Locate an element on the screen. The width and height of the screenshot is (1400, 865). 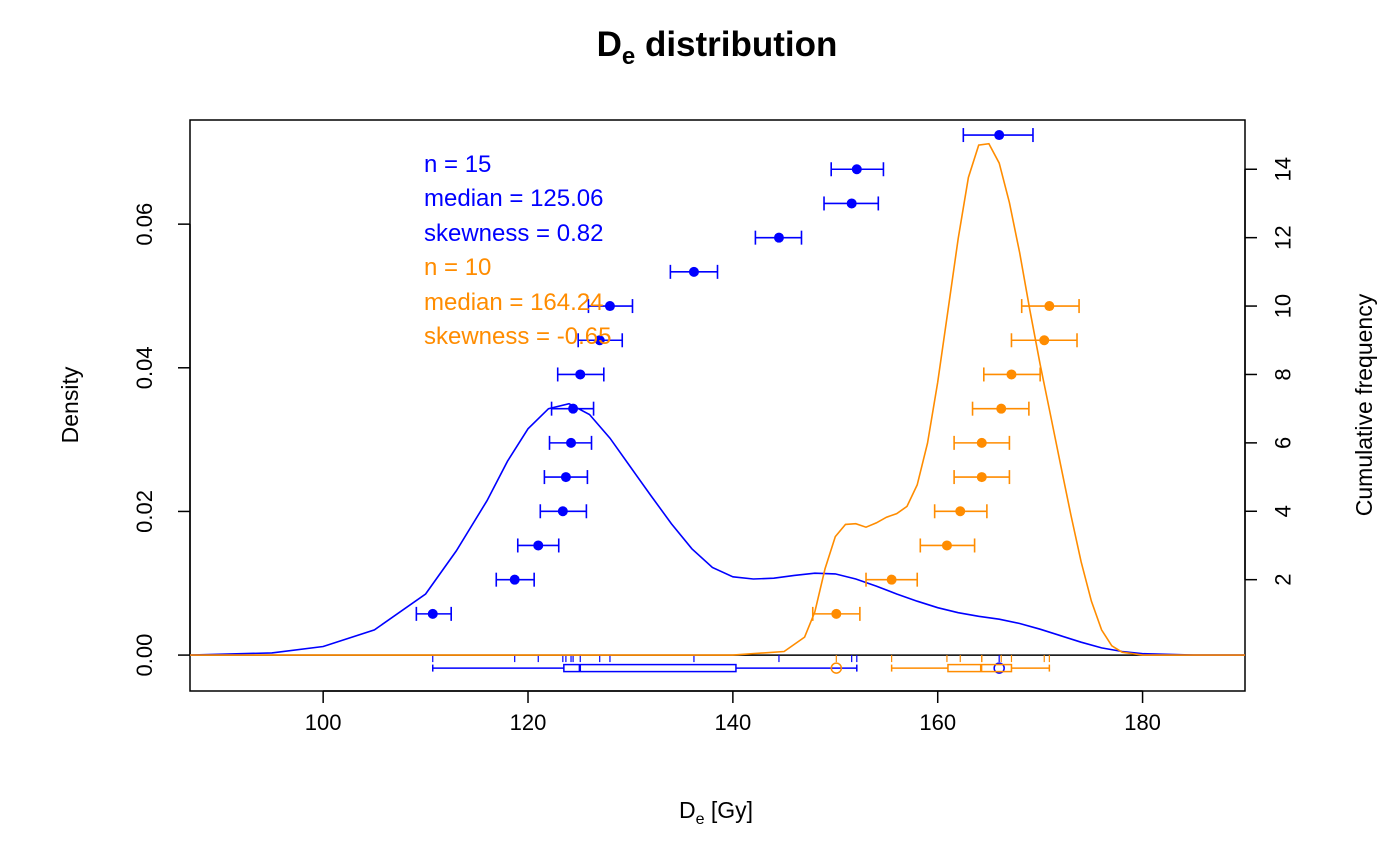
x-tick-label-160: 160 is located at coordinates (937, 722).